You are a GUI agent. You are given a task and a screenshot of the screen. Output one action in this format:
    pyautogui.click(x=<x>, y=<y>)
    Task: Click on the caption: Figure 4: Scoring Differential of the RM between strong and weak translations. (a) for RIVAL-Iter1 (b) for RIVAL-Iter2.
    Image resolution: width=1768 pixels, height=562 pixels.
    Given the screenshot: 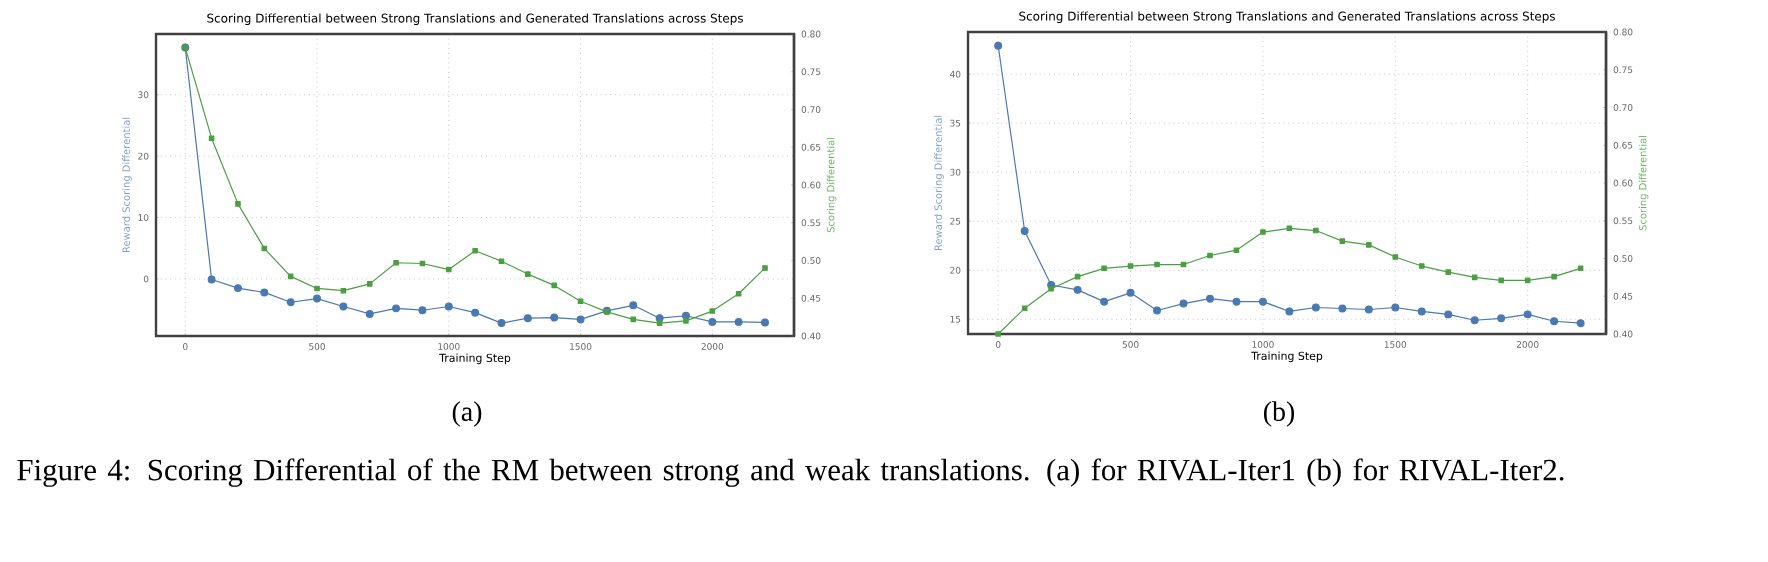 What is the action you would take?
    pyautogui.click(x=790, y=472)
    